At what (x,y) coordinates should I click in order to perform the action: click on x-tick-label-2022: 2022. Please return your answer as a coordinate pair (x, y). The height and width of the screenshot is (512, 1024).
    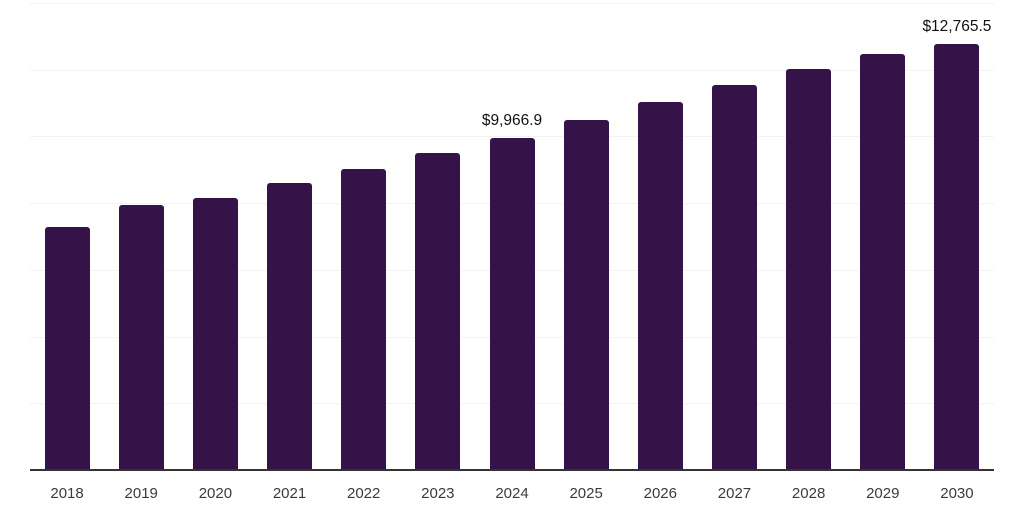
    Looking at the image, I should click on (364, 493).